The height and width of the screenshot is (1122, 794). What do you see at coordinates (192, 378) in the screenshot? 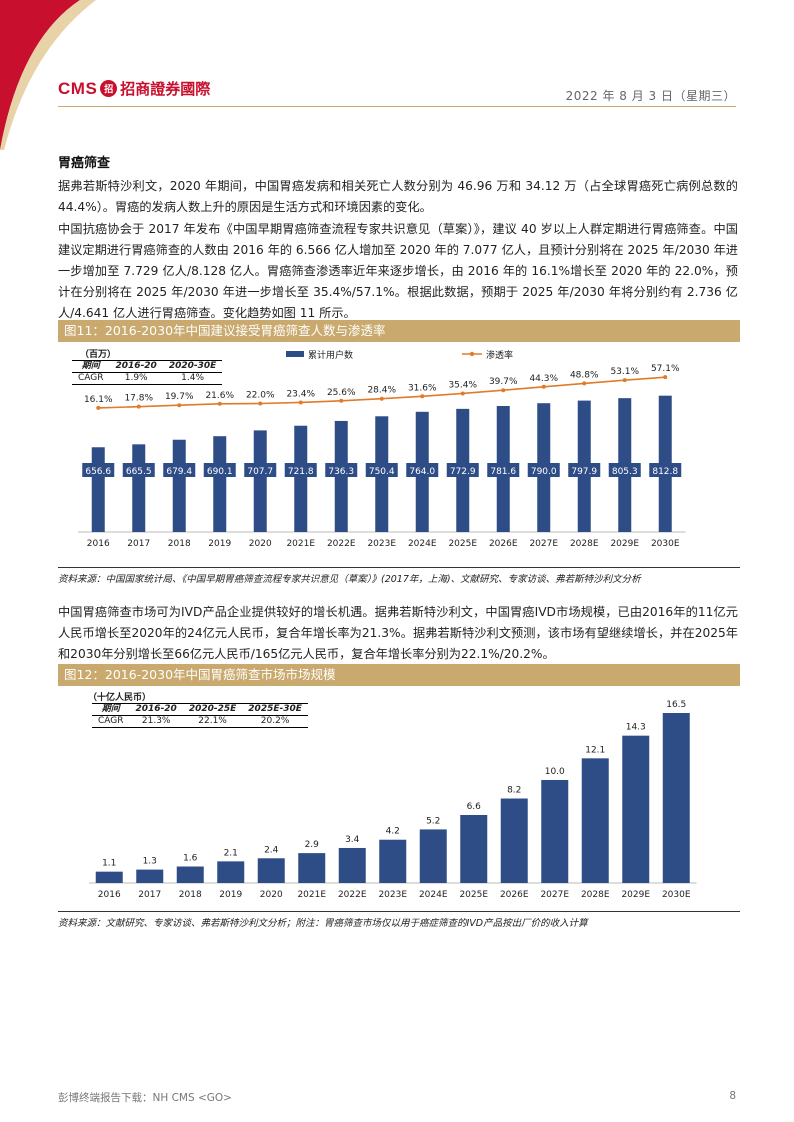
I see `cagr-value: 1.4%` at bounding box center [192, 378].